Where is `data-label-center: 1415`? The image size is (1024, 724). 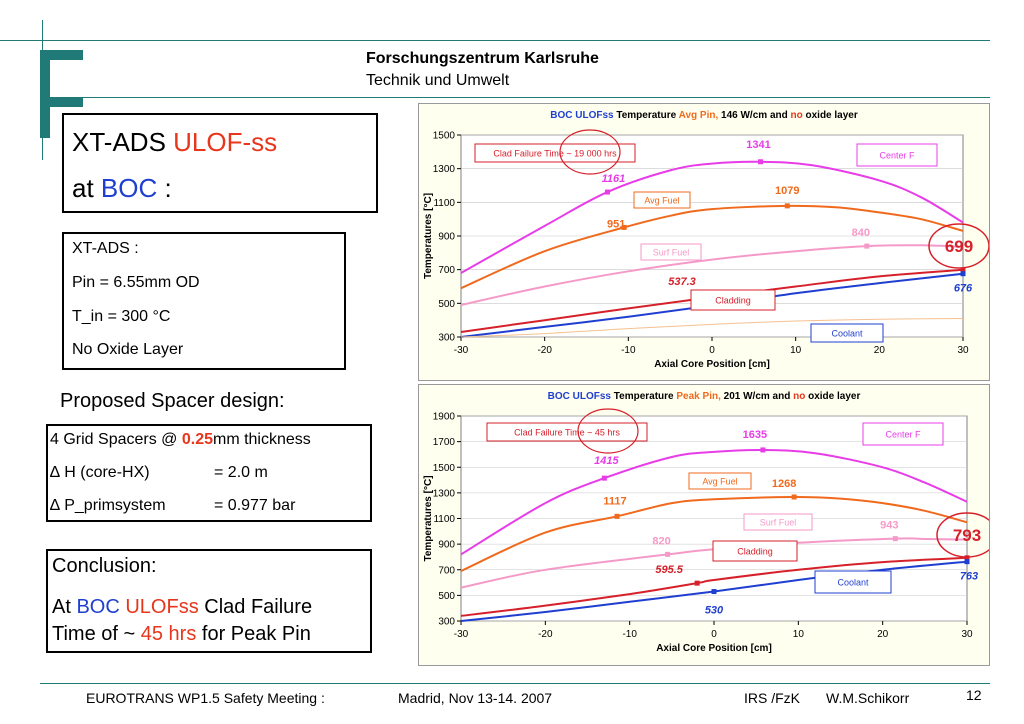
data-label-center: 1415 is located at coordinates (606, 461).